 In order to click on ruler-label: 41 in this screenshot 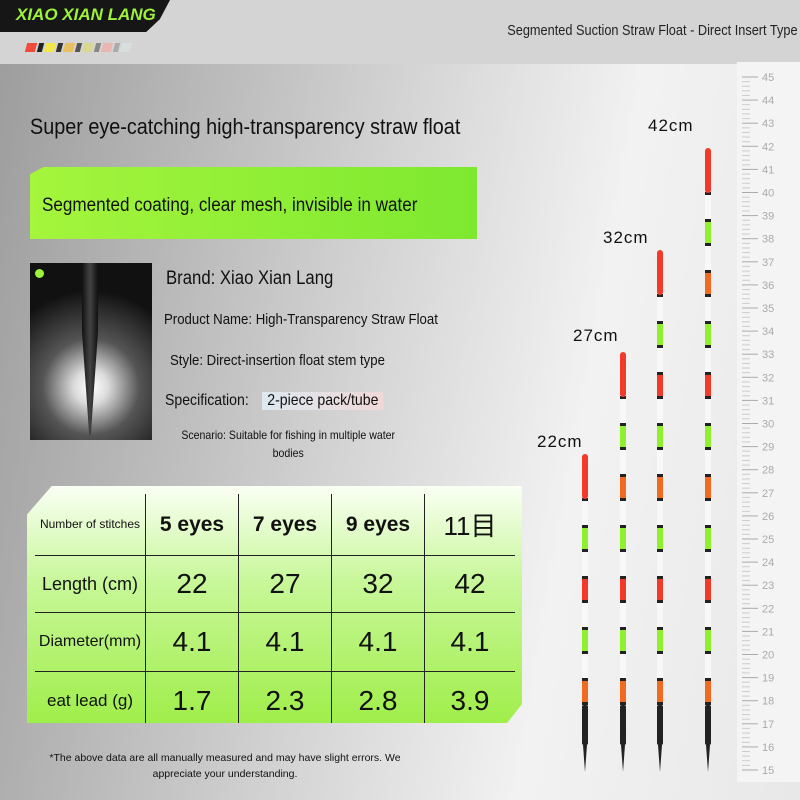, I will do `click(768, 170)`.